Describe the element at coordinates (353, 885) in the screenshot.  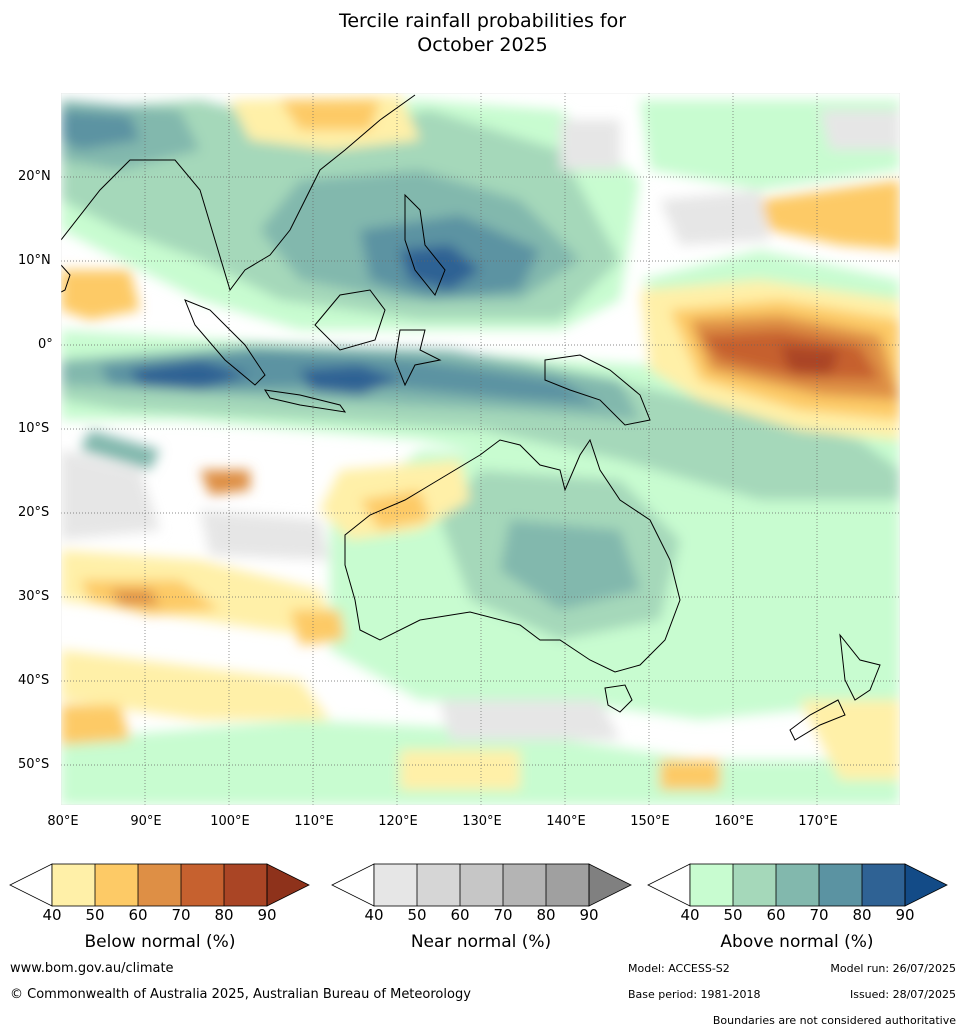
I see `colorbar-near-low-extend` at that location.